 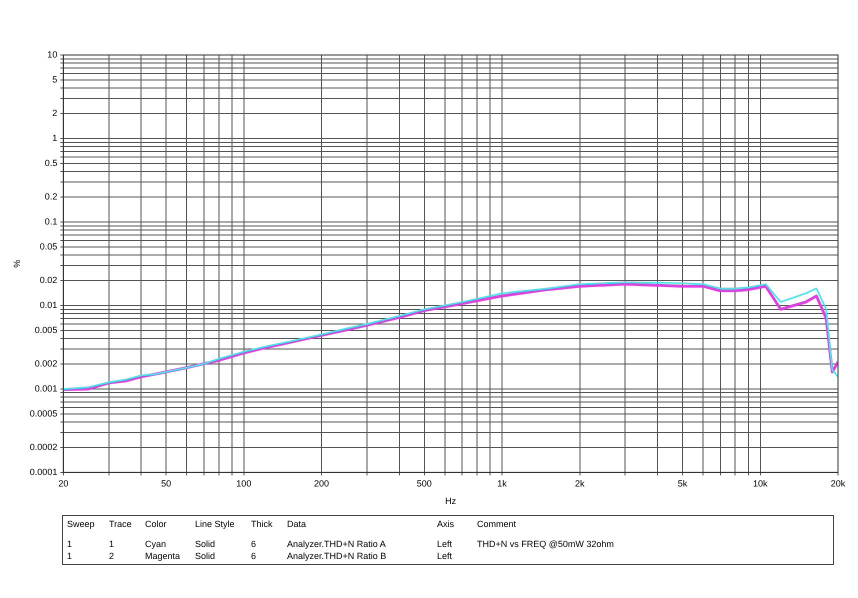 I want to click on x-tick-label: 100, so click(x=244, y=483).